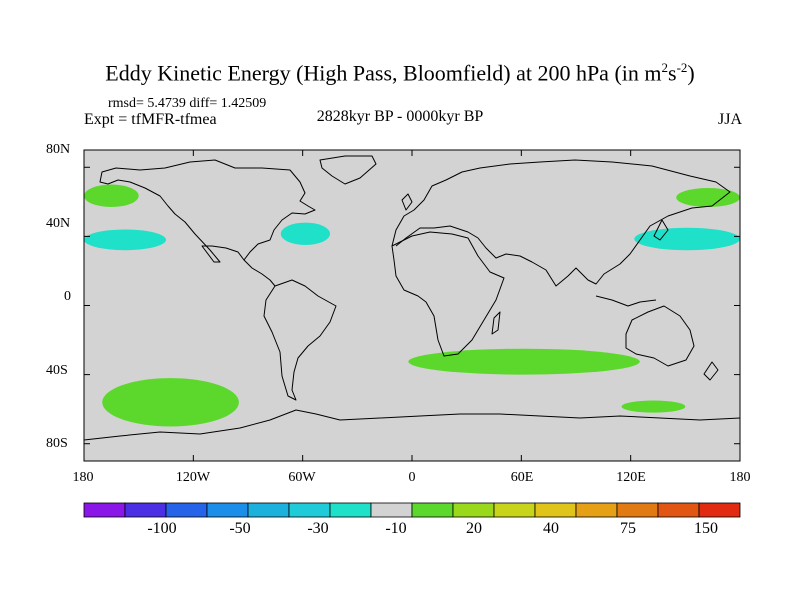 The width and height of the screenshot is (800, 600). I want to click on anomaly-south-pacific, so click(170, 402).